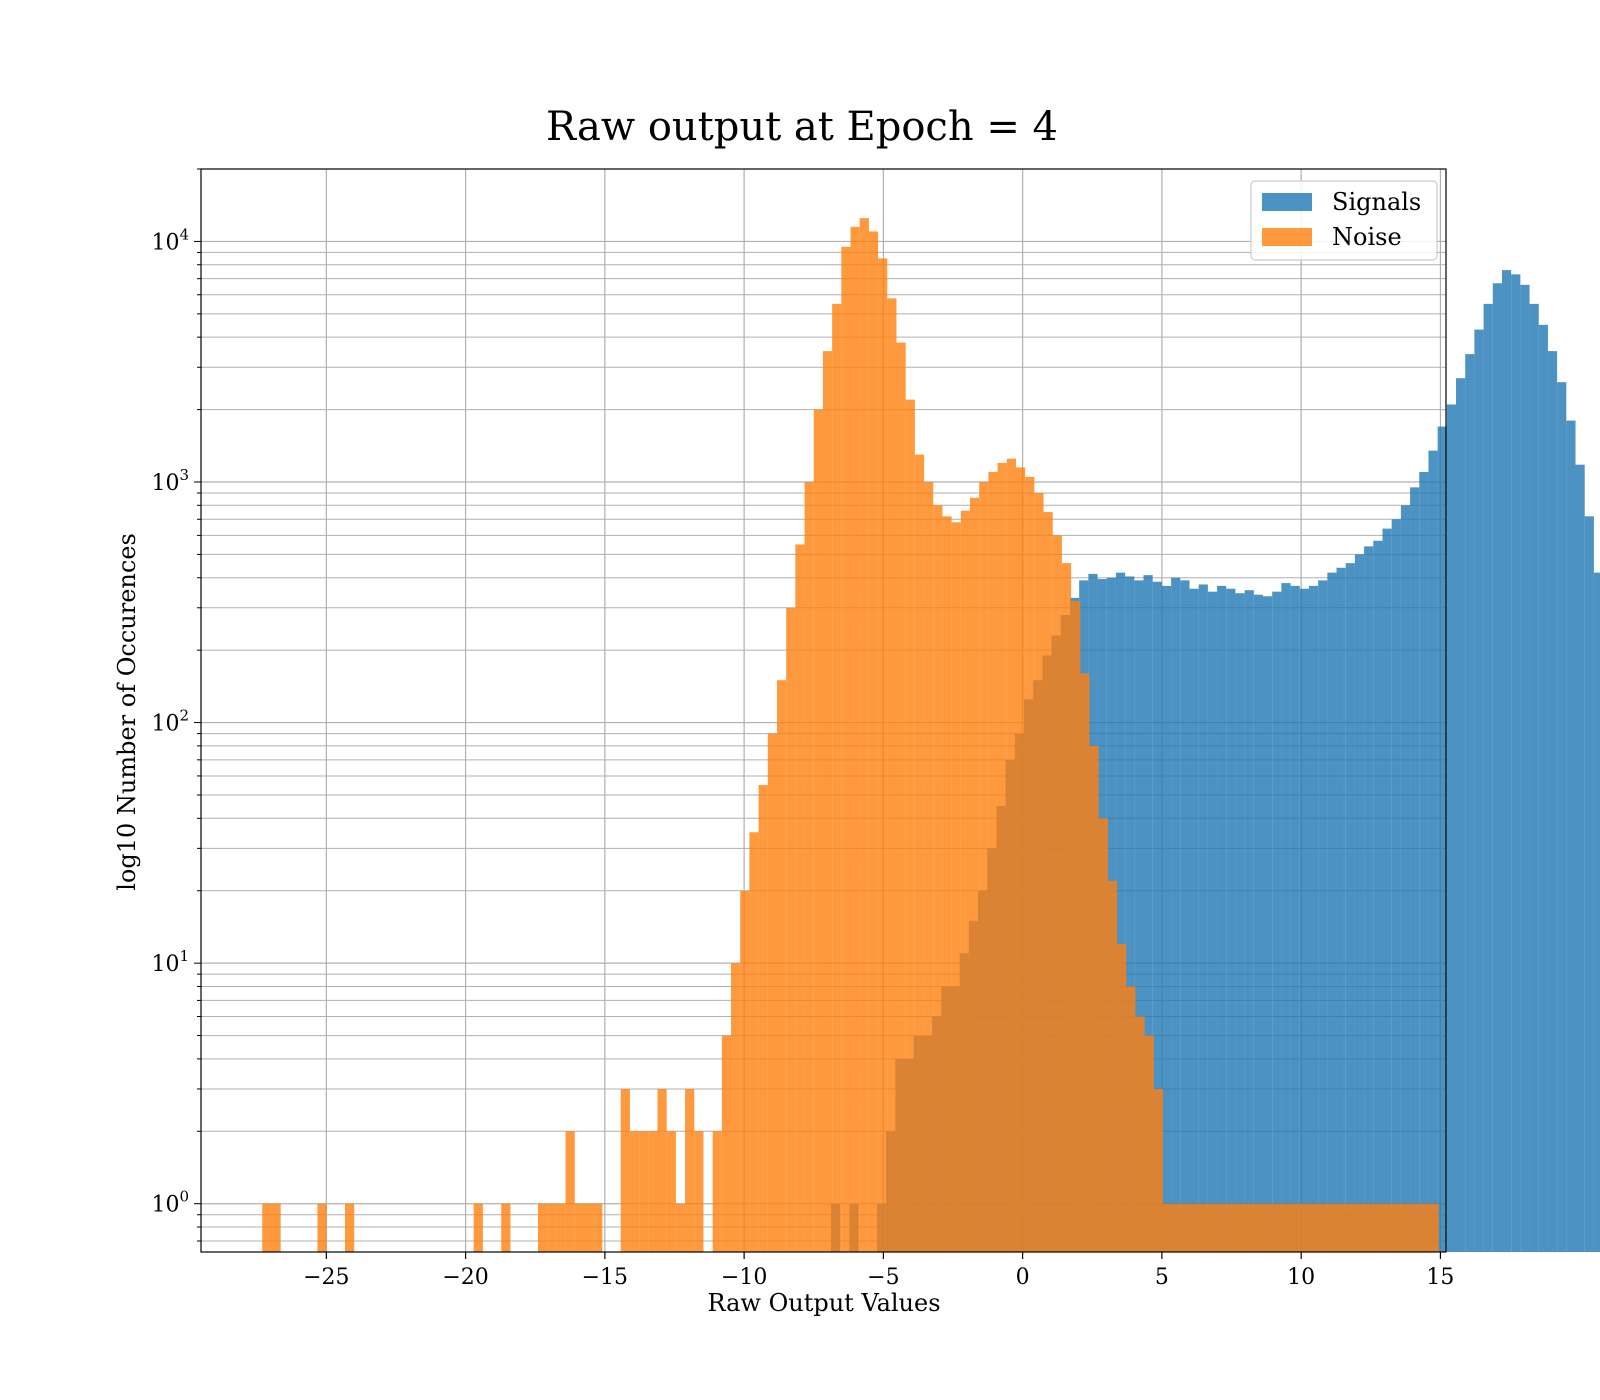 Image resolution: width=1600 pixels, height=1400 pixels. What do you see at coordinates (823, 1303) in the screenshot?
I see `x-axis-label: Raw Output Values` at bounding box center [823, 1303].